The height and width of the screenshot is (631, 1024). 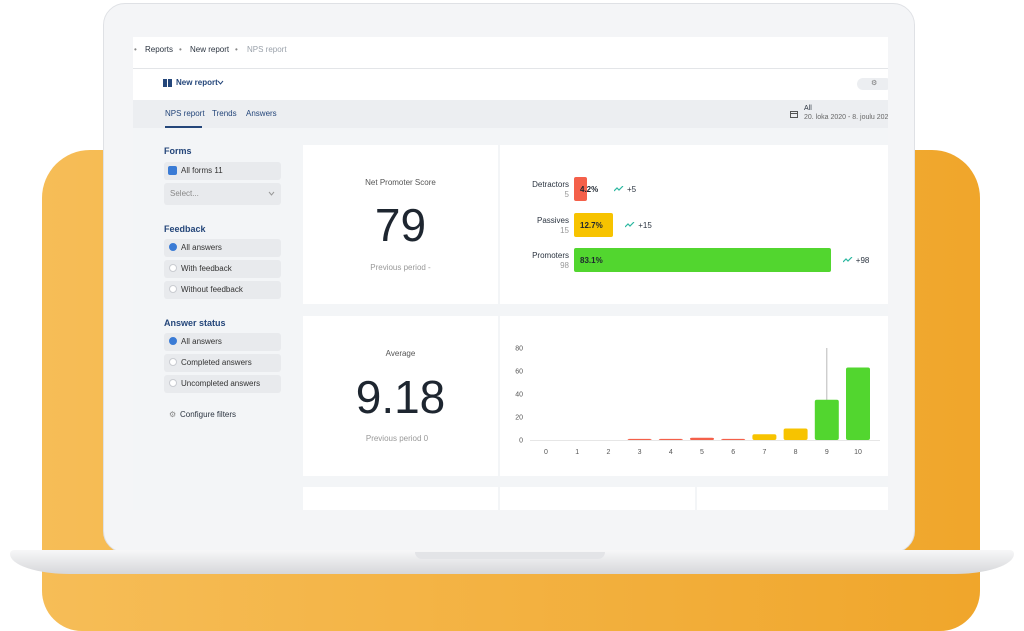 I want to click on average-card: Average 9.18 Previous period 0, so click(x=400, y=396).